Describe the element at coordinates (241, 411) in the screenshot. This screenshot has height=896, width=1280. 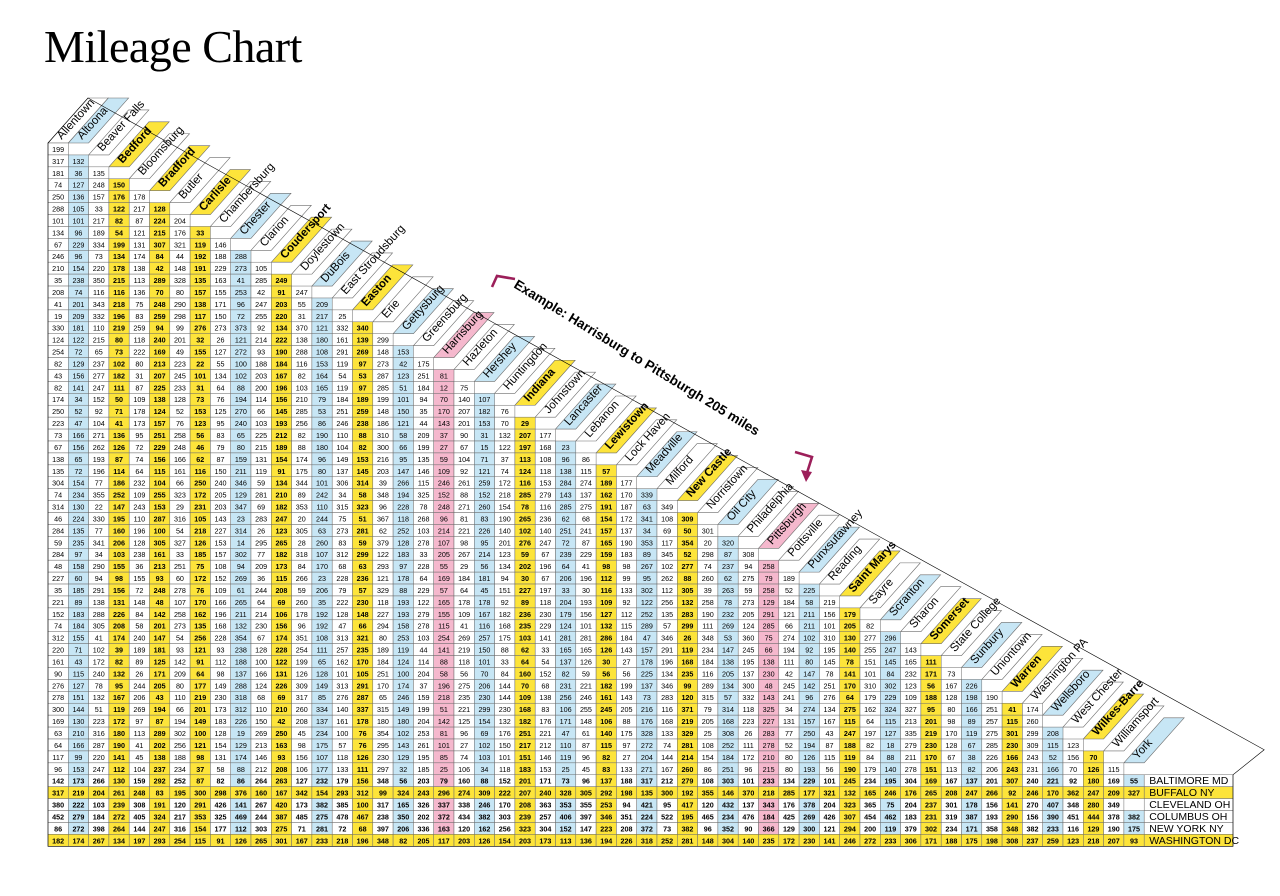
I see `mileage-value: 270` at that location.